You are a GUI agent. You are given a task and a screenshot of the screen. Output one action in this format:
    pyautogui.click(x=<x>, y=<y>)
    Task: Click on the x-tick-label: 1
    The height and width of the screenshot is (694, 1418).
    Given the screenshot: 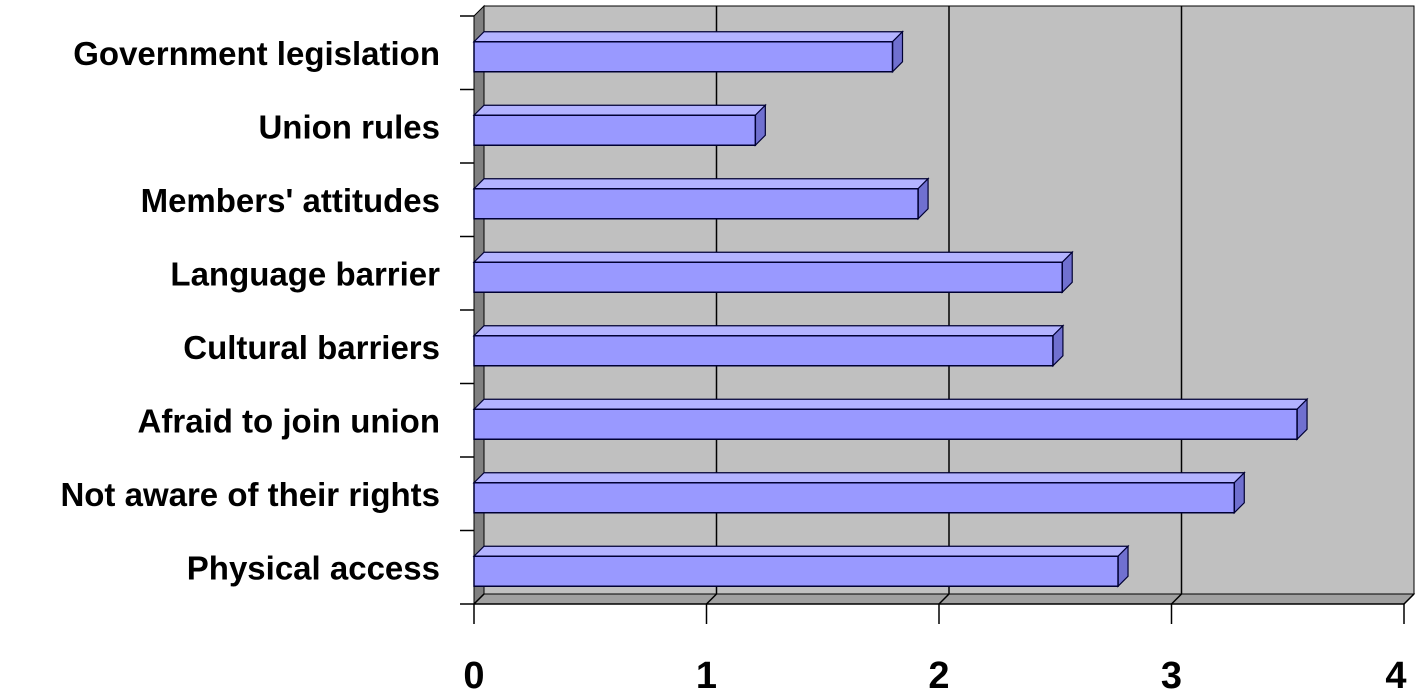 What is the action you would take?
    pyautogui.click(x=706, y=674)
    